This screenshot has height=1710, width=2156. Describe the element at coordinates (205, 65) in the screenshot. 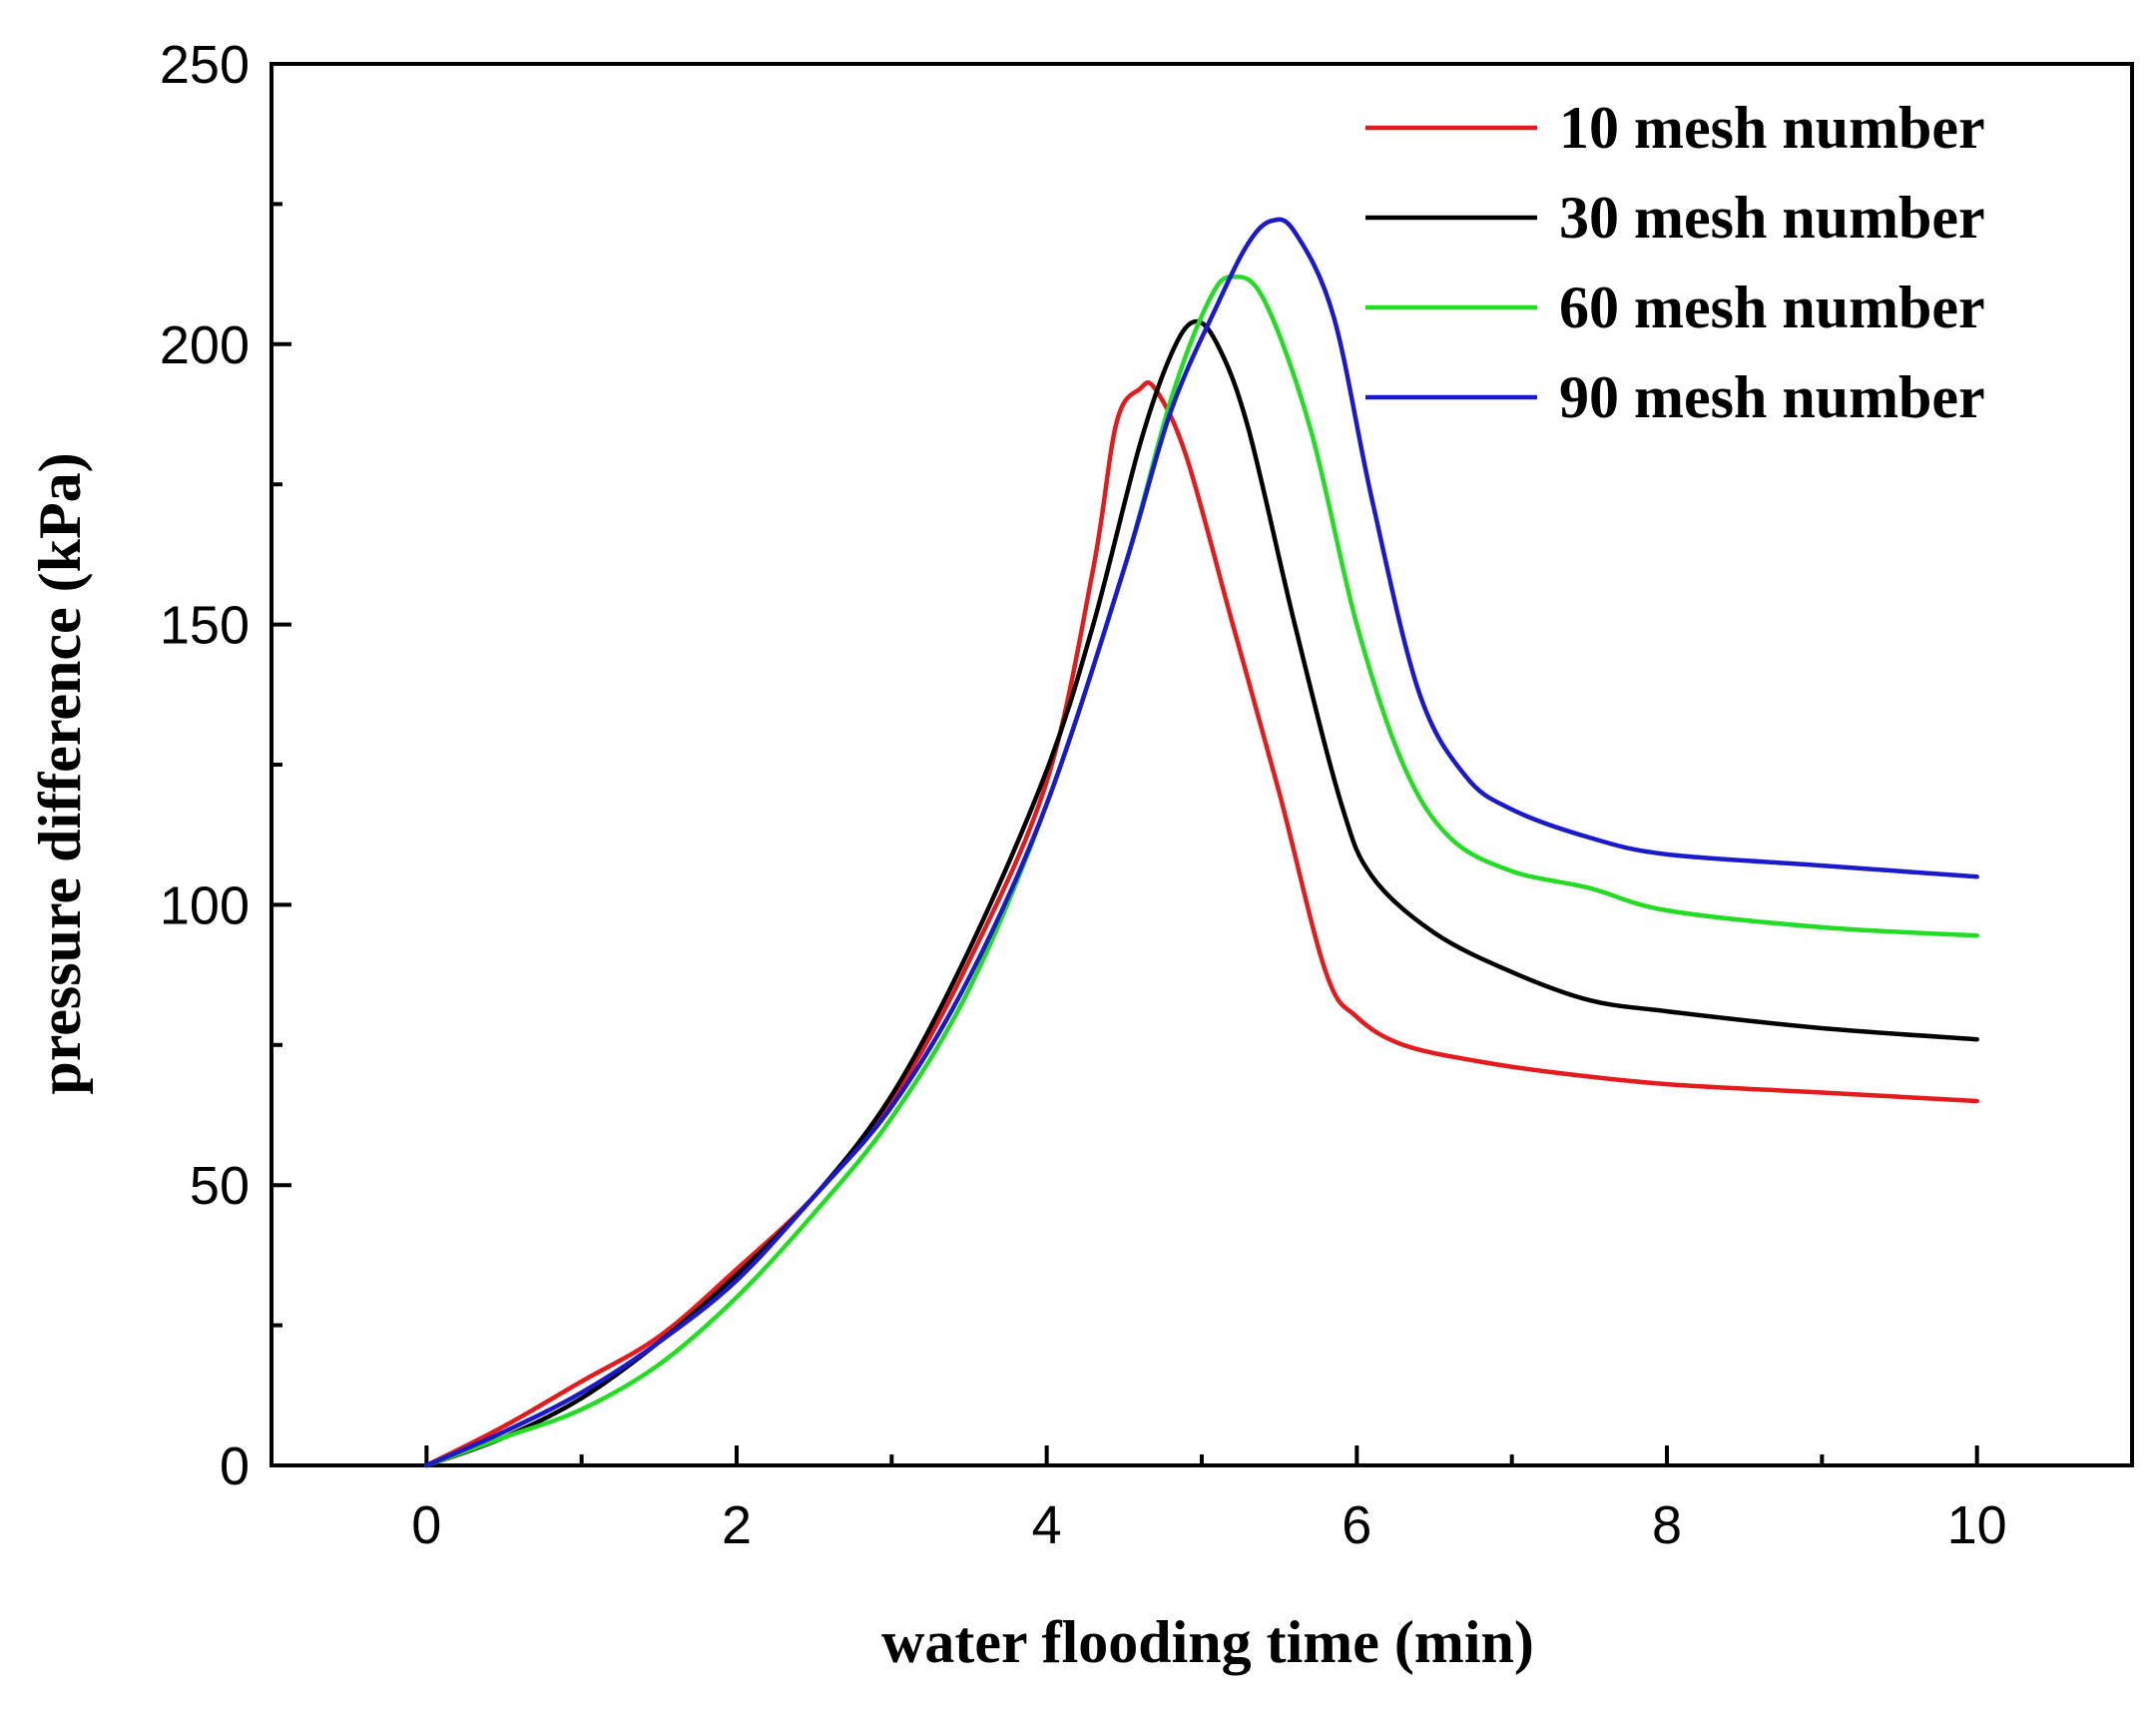

I see `y-tick-label: 250` at that location.